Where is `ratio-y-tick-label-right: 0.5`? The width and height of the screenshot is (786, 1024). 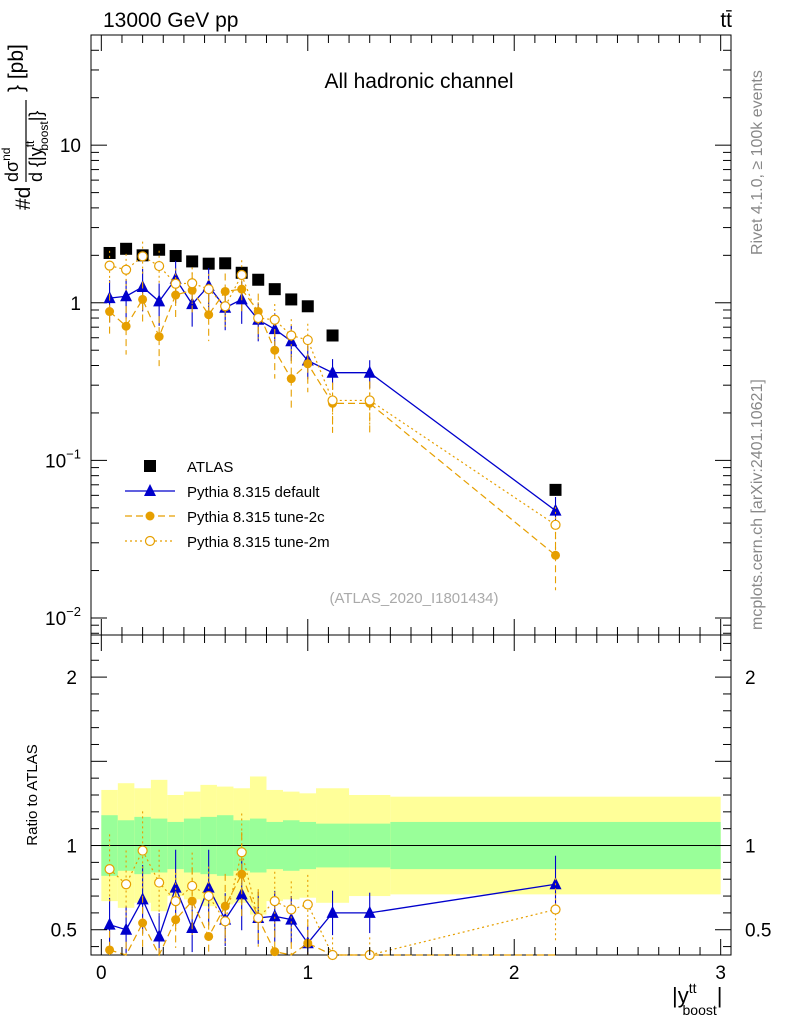 ratio-y-tick-label-right: 0.5 is located at coordinates (758, 931).